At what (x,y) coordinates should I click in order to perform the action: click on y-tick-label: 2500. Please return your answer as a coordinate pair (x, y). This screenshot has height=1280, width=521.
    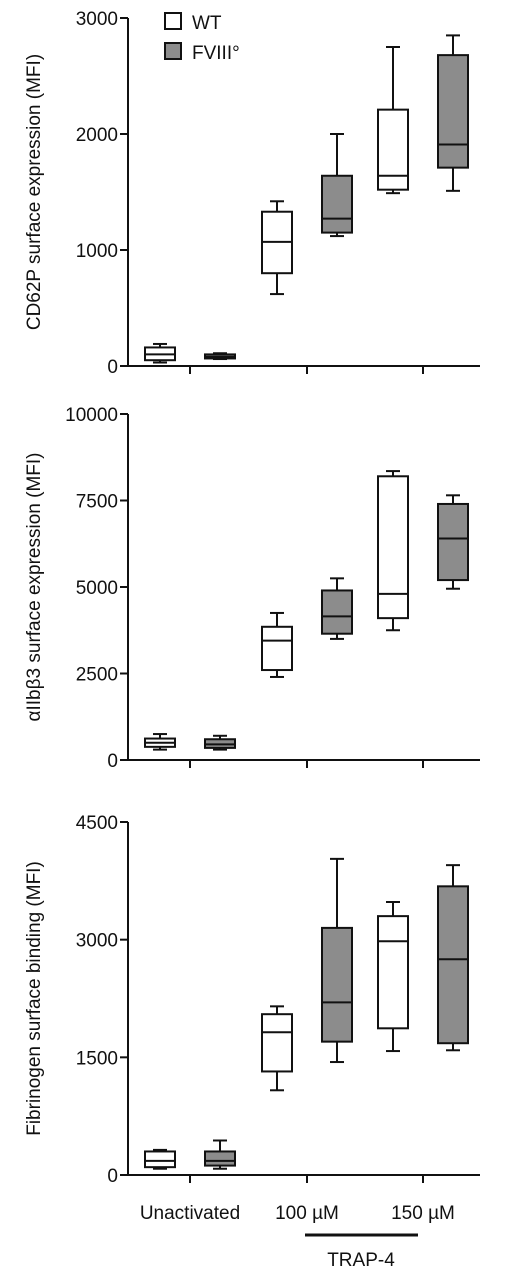
    Looking at the image, I should click on (97, 675).